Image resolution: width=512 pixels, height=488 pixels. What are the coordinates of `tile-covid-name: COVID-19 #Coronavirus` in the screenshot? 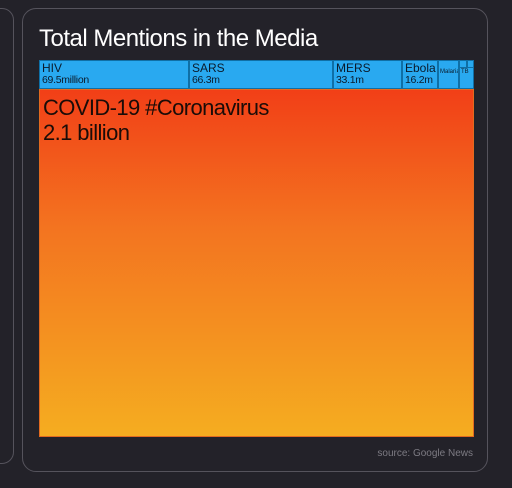 It's located at (156, 107).